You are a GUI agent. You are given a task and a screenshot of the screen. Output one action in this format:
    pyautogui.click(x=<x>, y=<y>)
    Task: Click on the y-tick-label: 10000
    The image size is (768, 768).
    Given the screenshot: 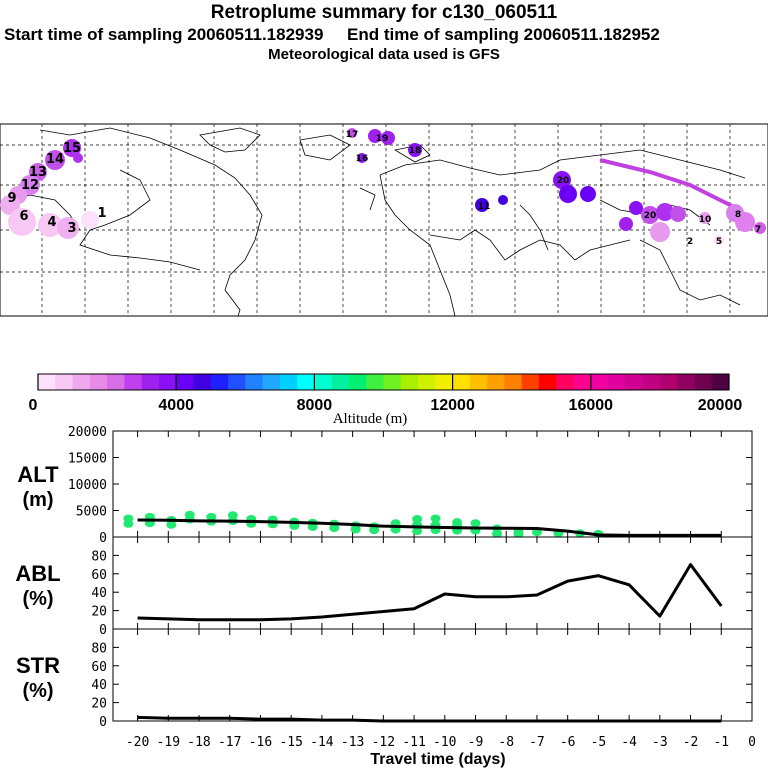 What is the action you would take?
    pyautogui.click(x=87, y=485)
    